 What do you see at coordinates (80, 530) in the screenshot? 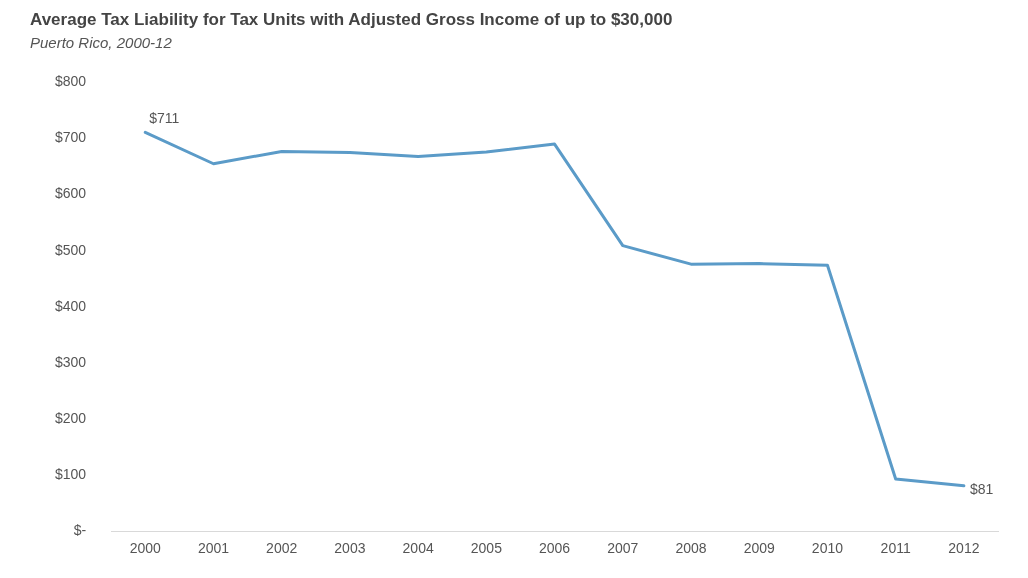
I see `y-tick-label: $-` at bounding box center [80, 530].